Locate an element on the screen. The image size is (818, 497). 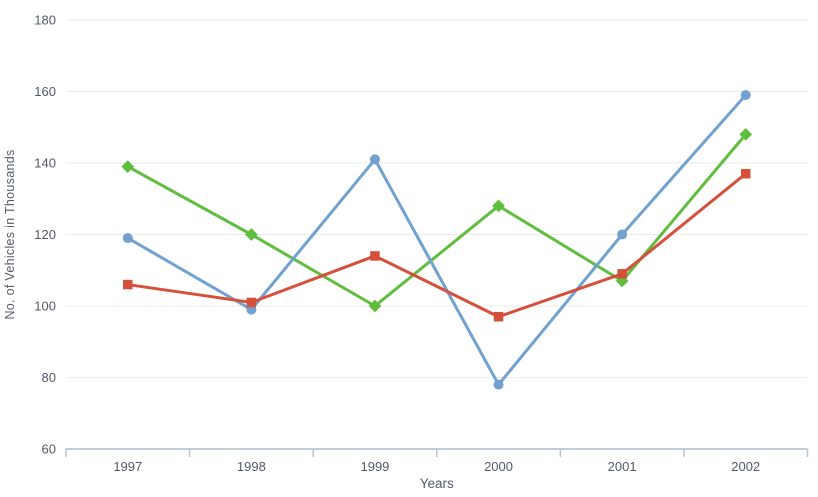
x-axis-tick-label: 2001 is located at coordinates (622, 466).